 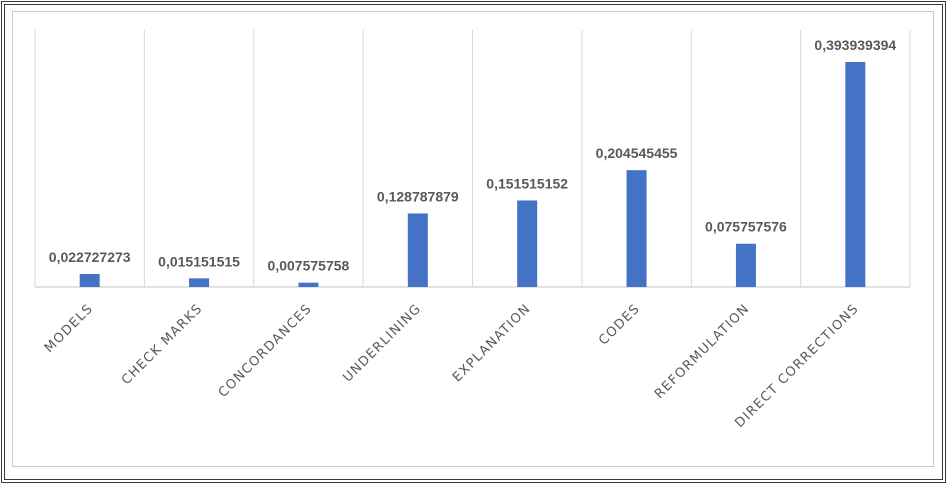 What do you see at coordinates (162, 344) in the screenshot?
I see `category-label: CHECK MARKS` at bounding box center [162, 344].